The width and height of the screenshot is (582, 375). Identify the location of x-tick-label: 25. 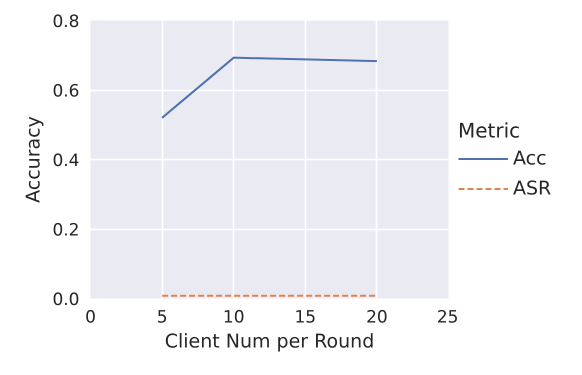
(447, 318).